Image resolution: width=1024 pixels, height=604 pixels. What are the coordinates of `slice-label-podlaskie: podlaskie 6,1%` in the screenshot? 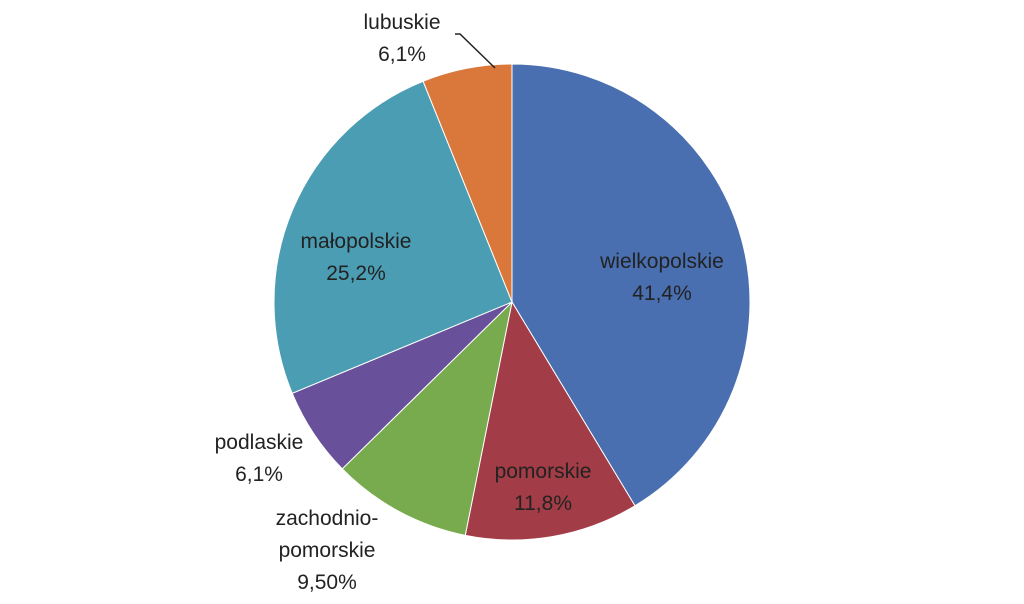 It's located at (259, 458).